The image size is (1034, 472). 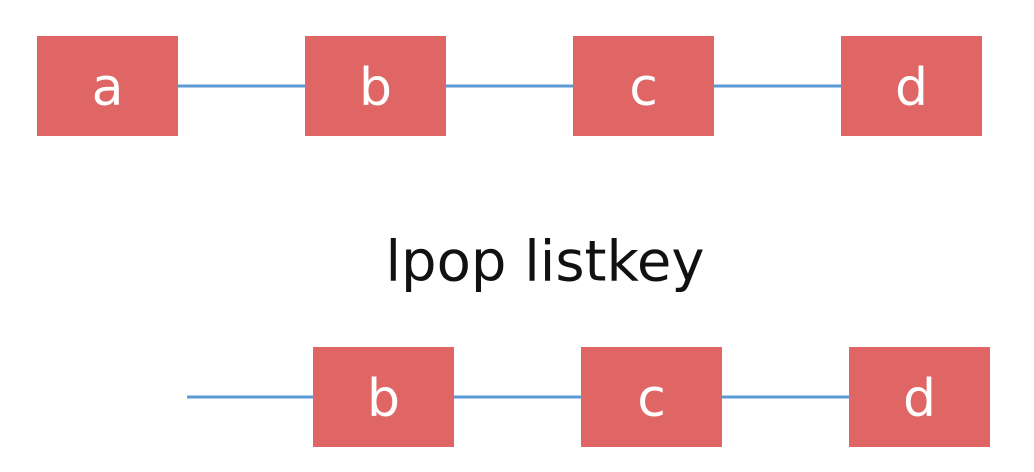 I want to click on before-node-b, so click(x=375, y=86).